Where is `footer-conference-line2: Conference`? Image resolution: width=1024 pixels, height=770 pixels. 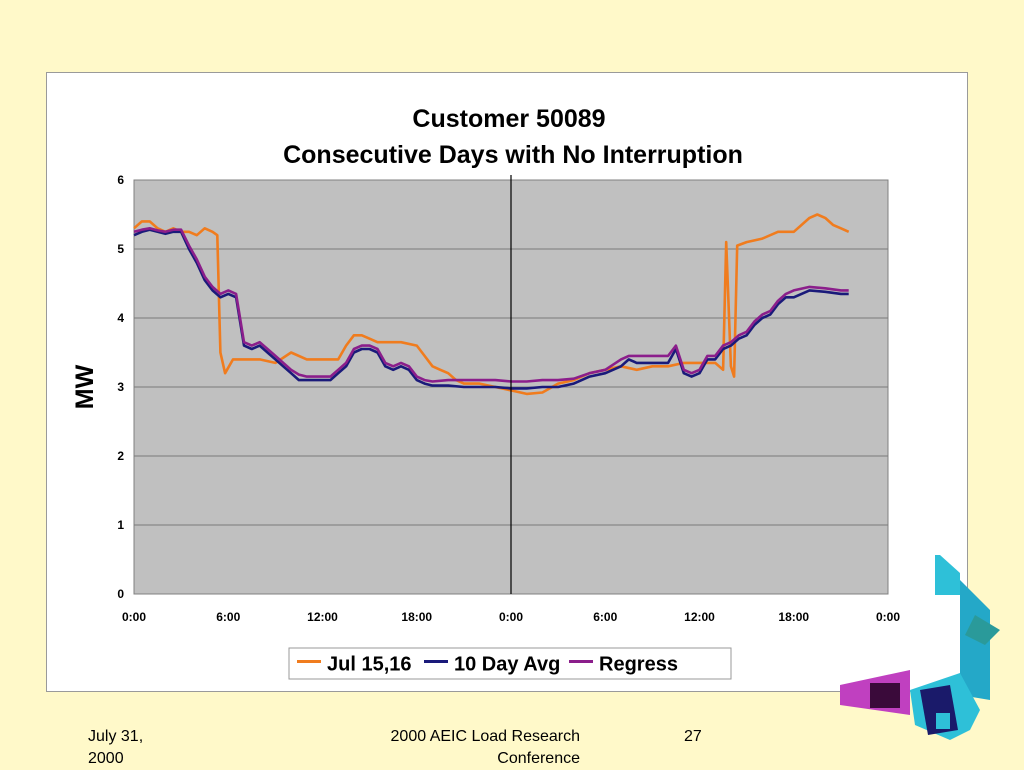
footer-conference-line2: Conference is located at coordinates (538, 758).